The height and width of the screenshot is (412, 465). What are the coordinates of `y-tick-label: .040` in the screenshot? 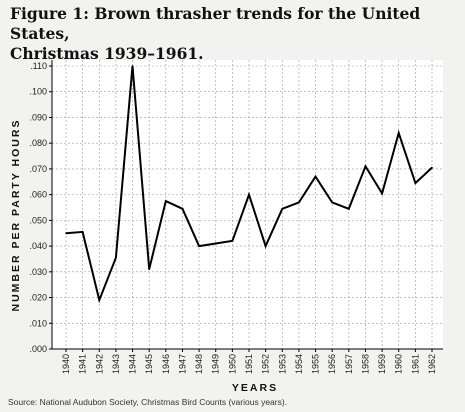 It's located at (38, 246).